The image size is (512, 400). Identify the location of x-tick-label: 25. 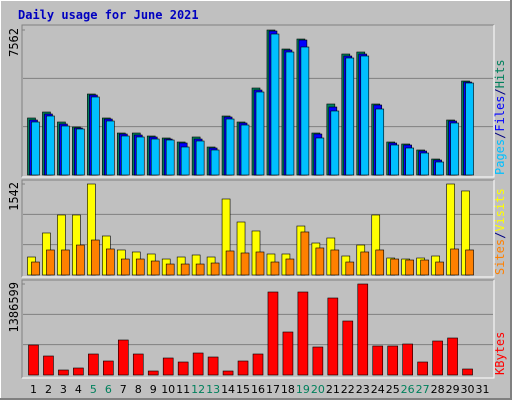
(393, 389).